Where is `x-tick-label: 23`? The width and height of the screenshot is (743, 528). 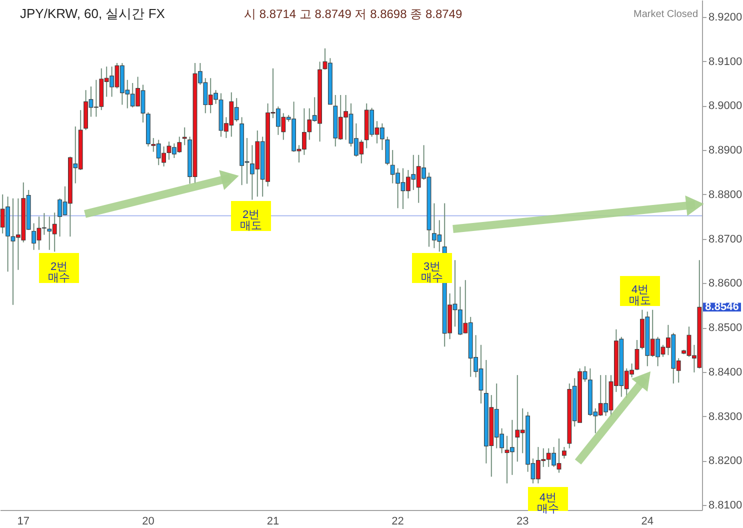 x-tick-label: 23 is located at coordinates (522, 522).